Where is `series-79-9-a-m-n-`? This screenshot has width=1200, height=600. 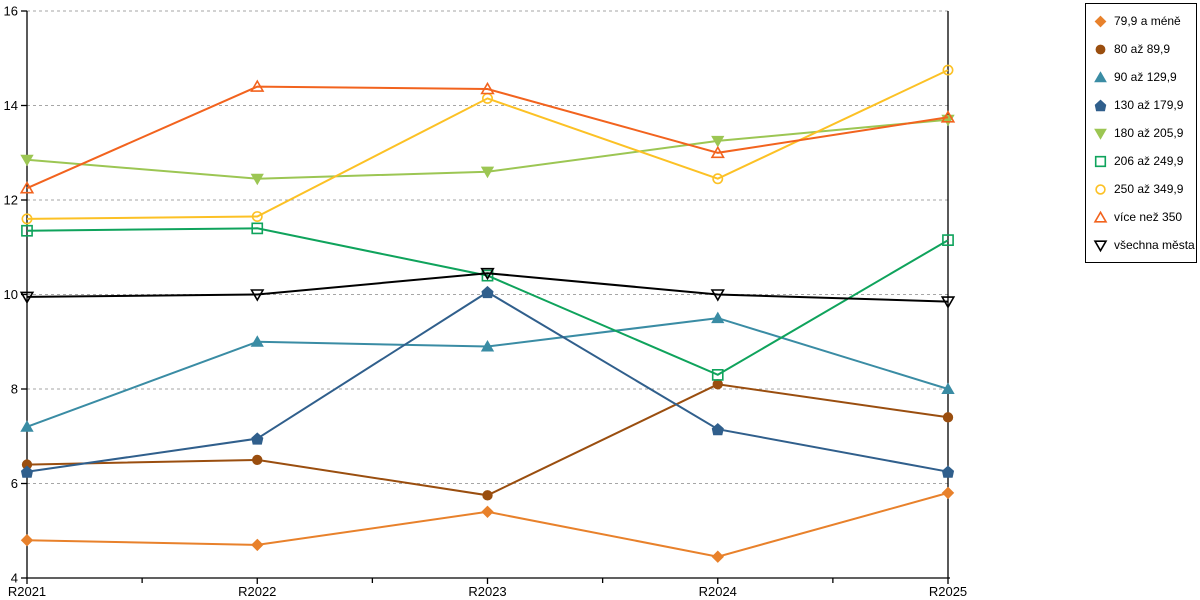
series-79-9-a-m-n- is located at coordinates (487, 524).